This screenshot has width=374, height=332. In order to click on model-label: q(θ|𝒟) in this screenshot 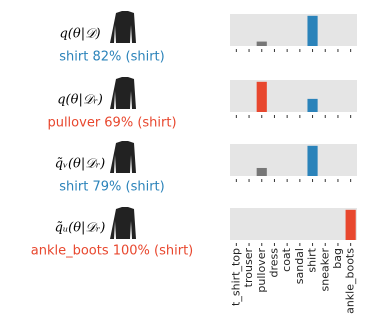, I will do `click(79, 34)`.